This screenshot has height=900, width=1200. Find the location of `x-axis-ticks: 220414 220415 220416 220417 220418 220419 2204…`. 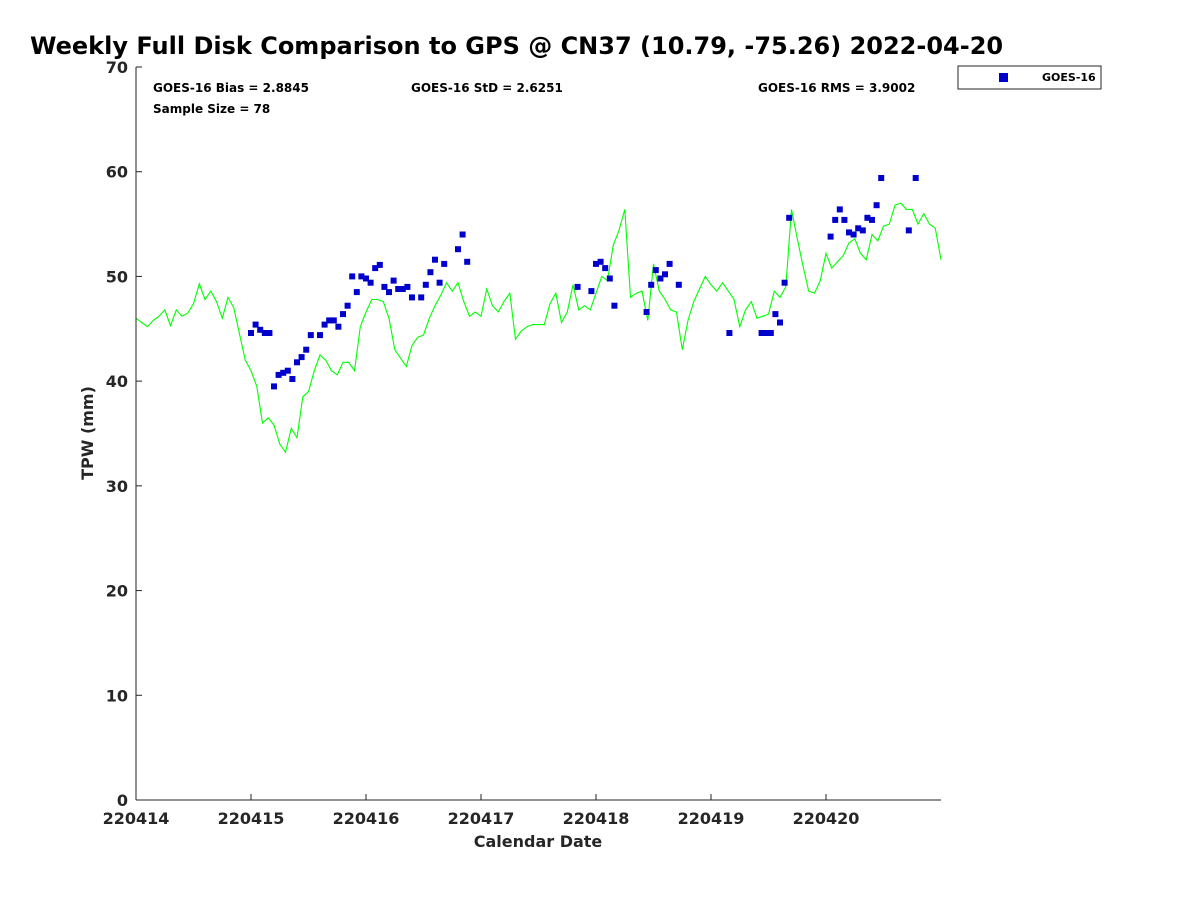

x-axis-ticks: 220414 220415 220416 220417 220418 220419 2204… is located at coordinates (481, 811).